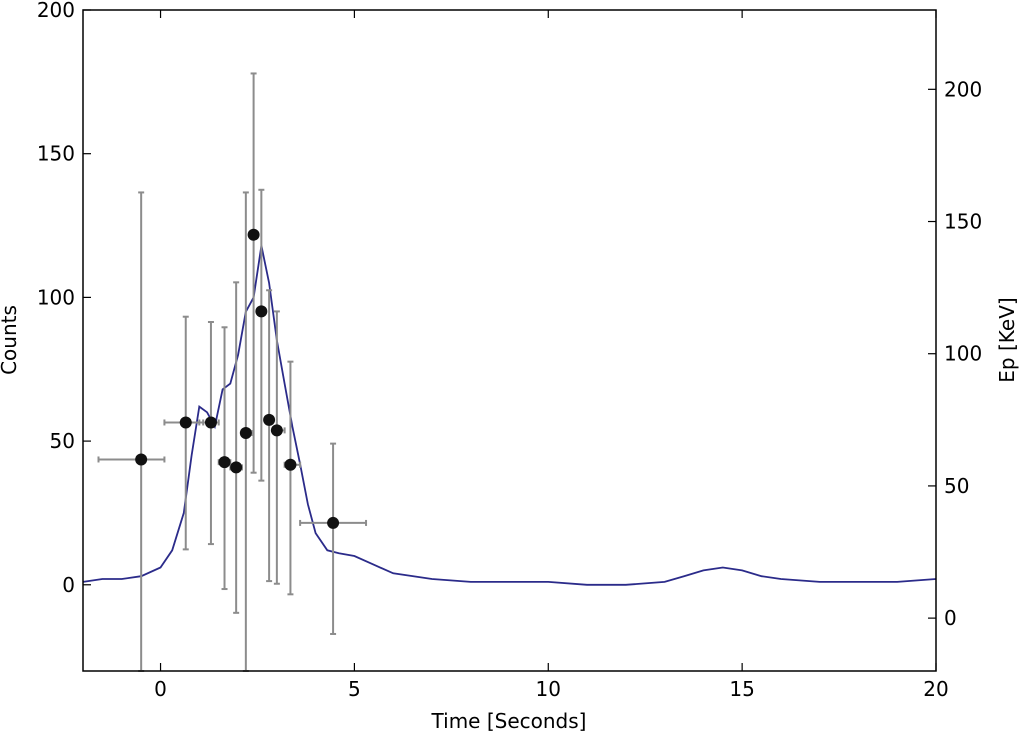 The image size is (1020, 732). Describe the element at coordinates (160, 689) in the screenshot. I see `x-tick-label: 0` at that location.